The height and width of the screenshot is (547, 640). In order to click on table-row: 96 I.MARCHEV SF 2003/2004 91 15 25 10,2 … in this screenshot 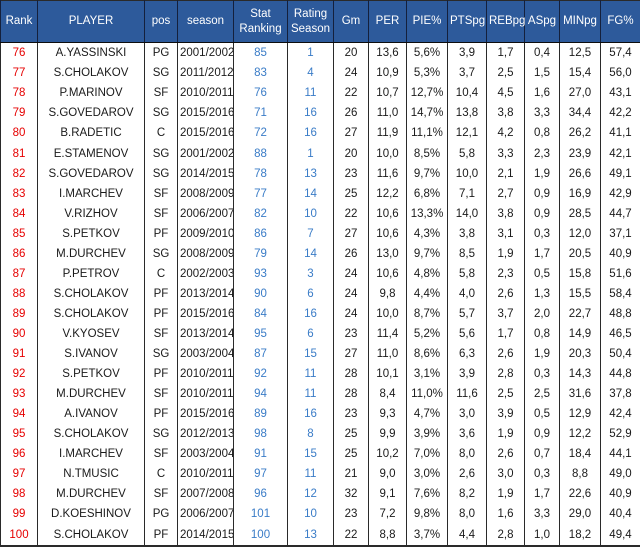, I will do `click(320, 453)`.